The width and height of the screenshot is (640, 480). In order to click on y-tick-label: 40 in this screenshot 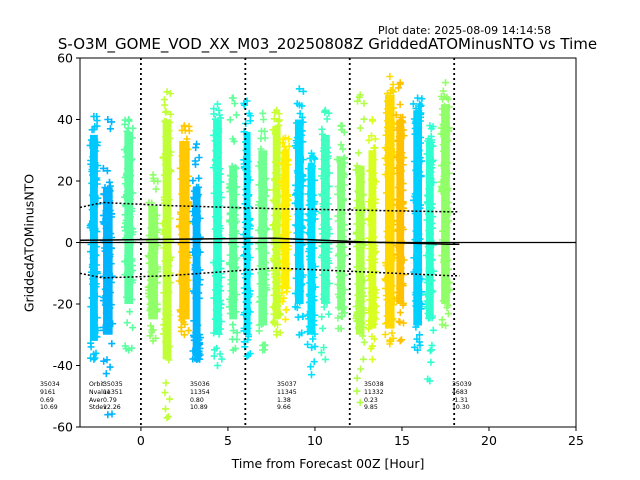, I will do `click(65, 119)`.